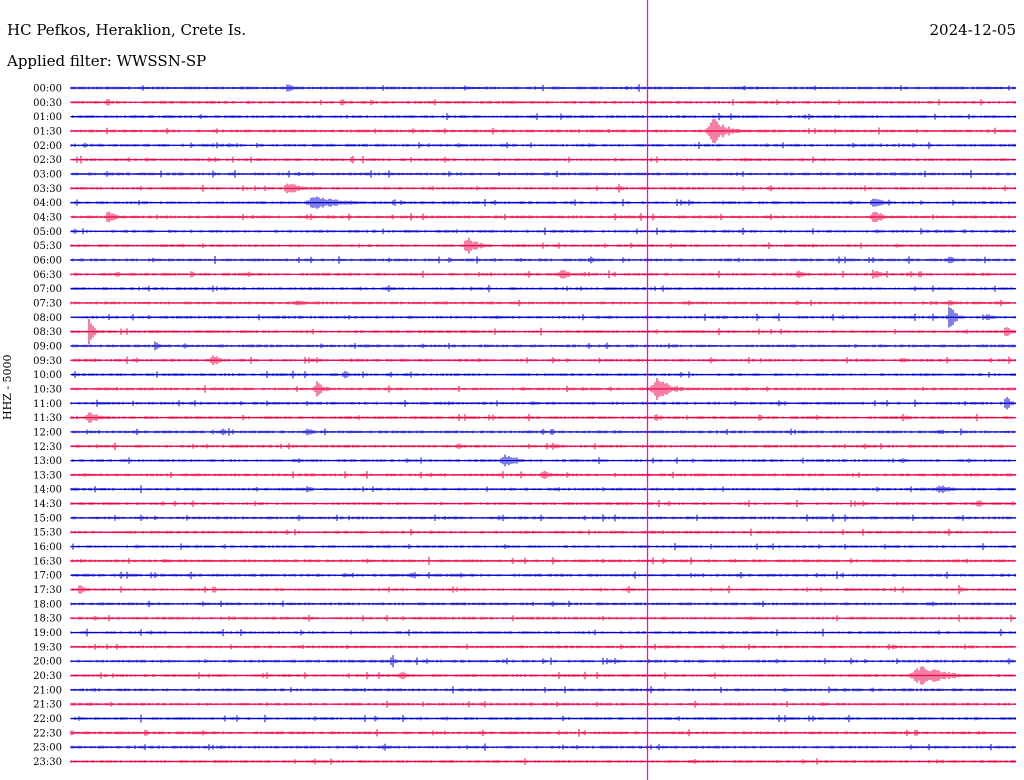 This screenshot has height=780, width=1024. Describe the element at coordinates (543, 661) in the screenshot. I see `trace-signal-2000` at that location.